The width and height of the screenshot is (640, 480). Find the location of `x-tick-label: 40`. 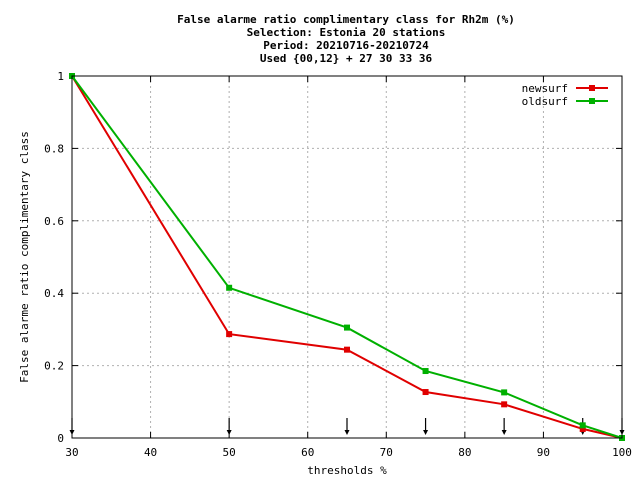

x-tick-label: 40 is located at coordinates (150, 452).